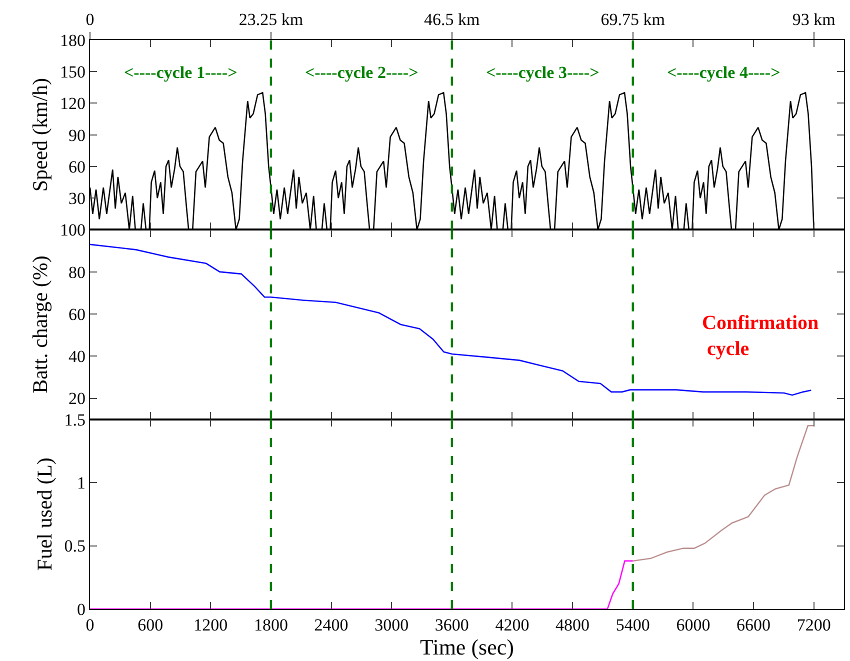 This screenshot has width=850, height=661. What do you see at coordinates (40, 325) in the screenshot?
I see `y-axis-title: Batt. charge (%)` at bounding box center [40, 325].